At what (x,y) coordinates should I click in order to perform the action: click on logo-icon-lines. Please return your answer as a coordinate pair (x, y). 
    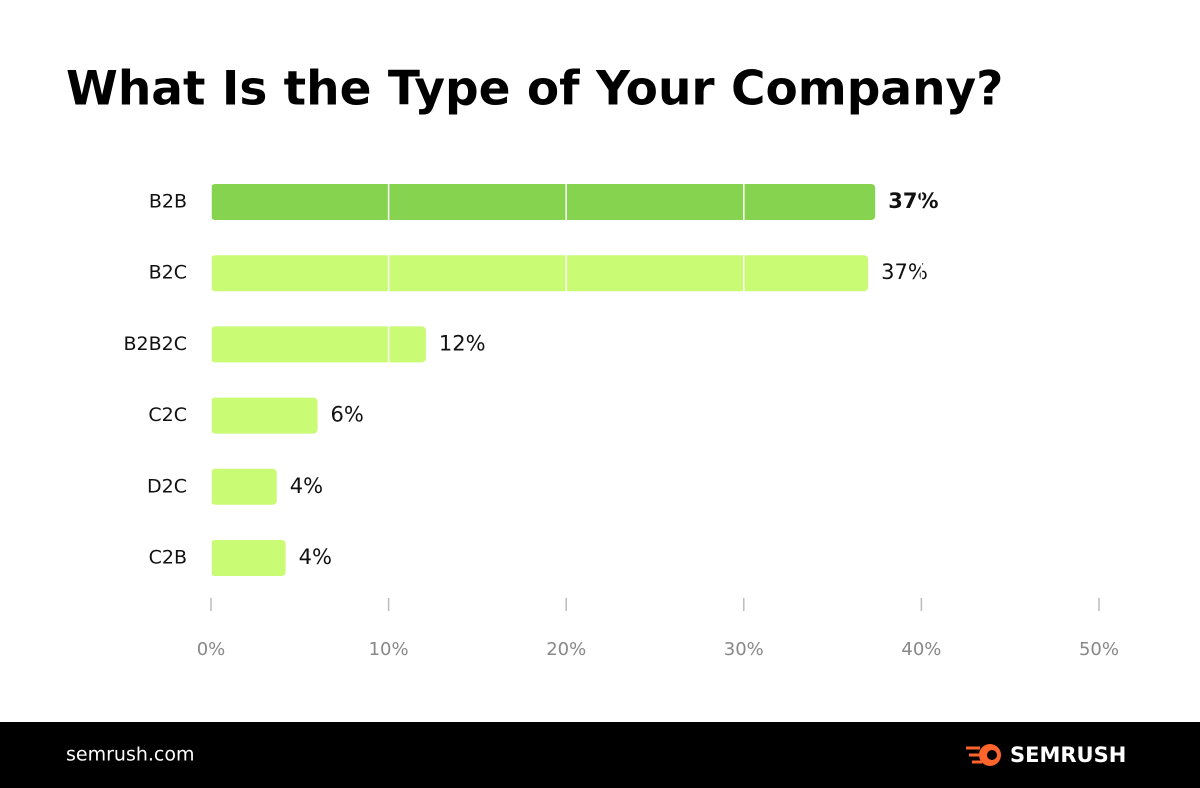
    Looking at the image, I should click on (974, 755).